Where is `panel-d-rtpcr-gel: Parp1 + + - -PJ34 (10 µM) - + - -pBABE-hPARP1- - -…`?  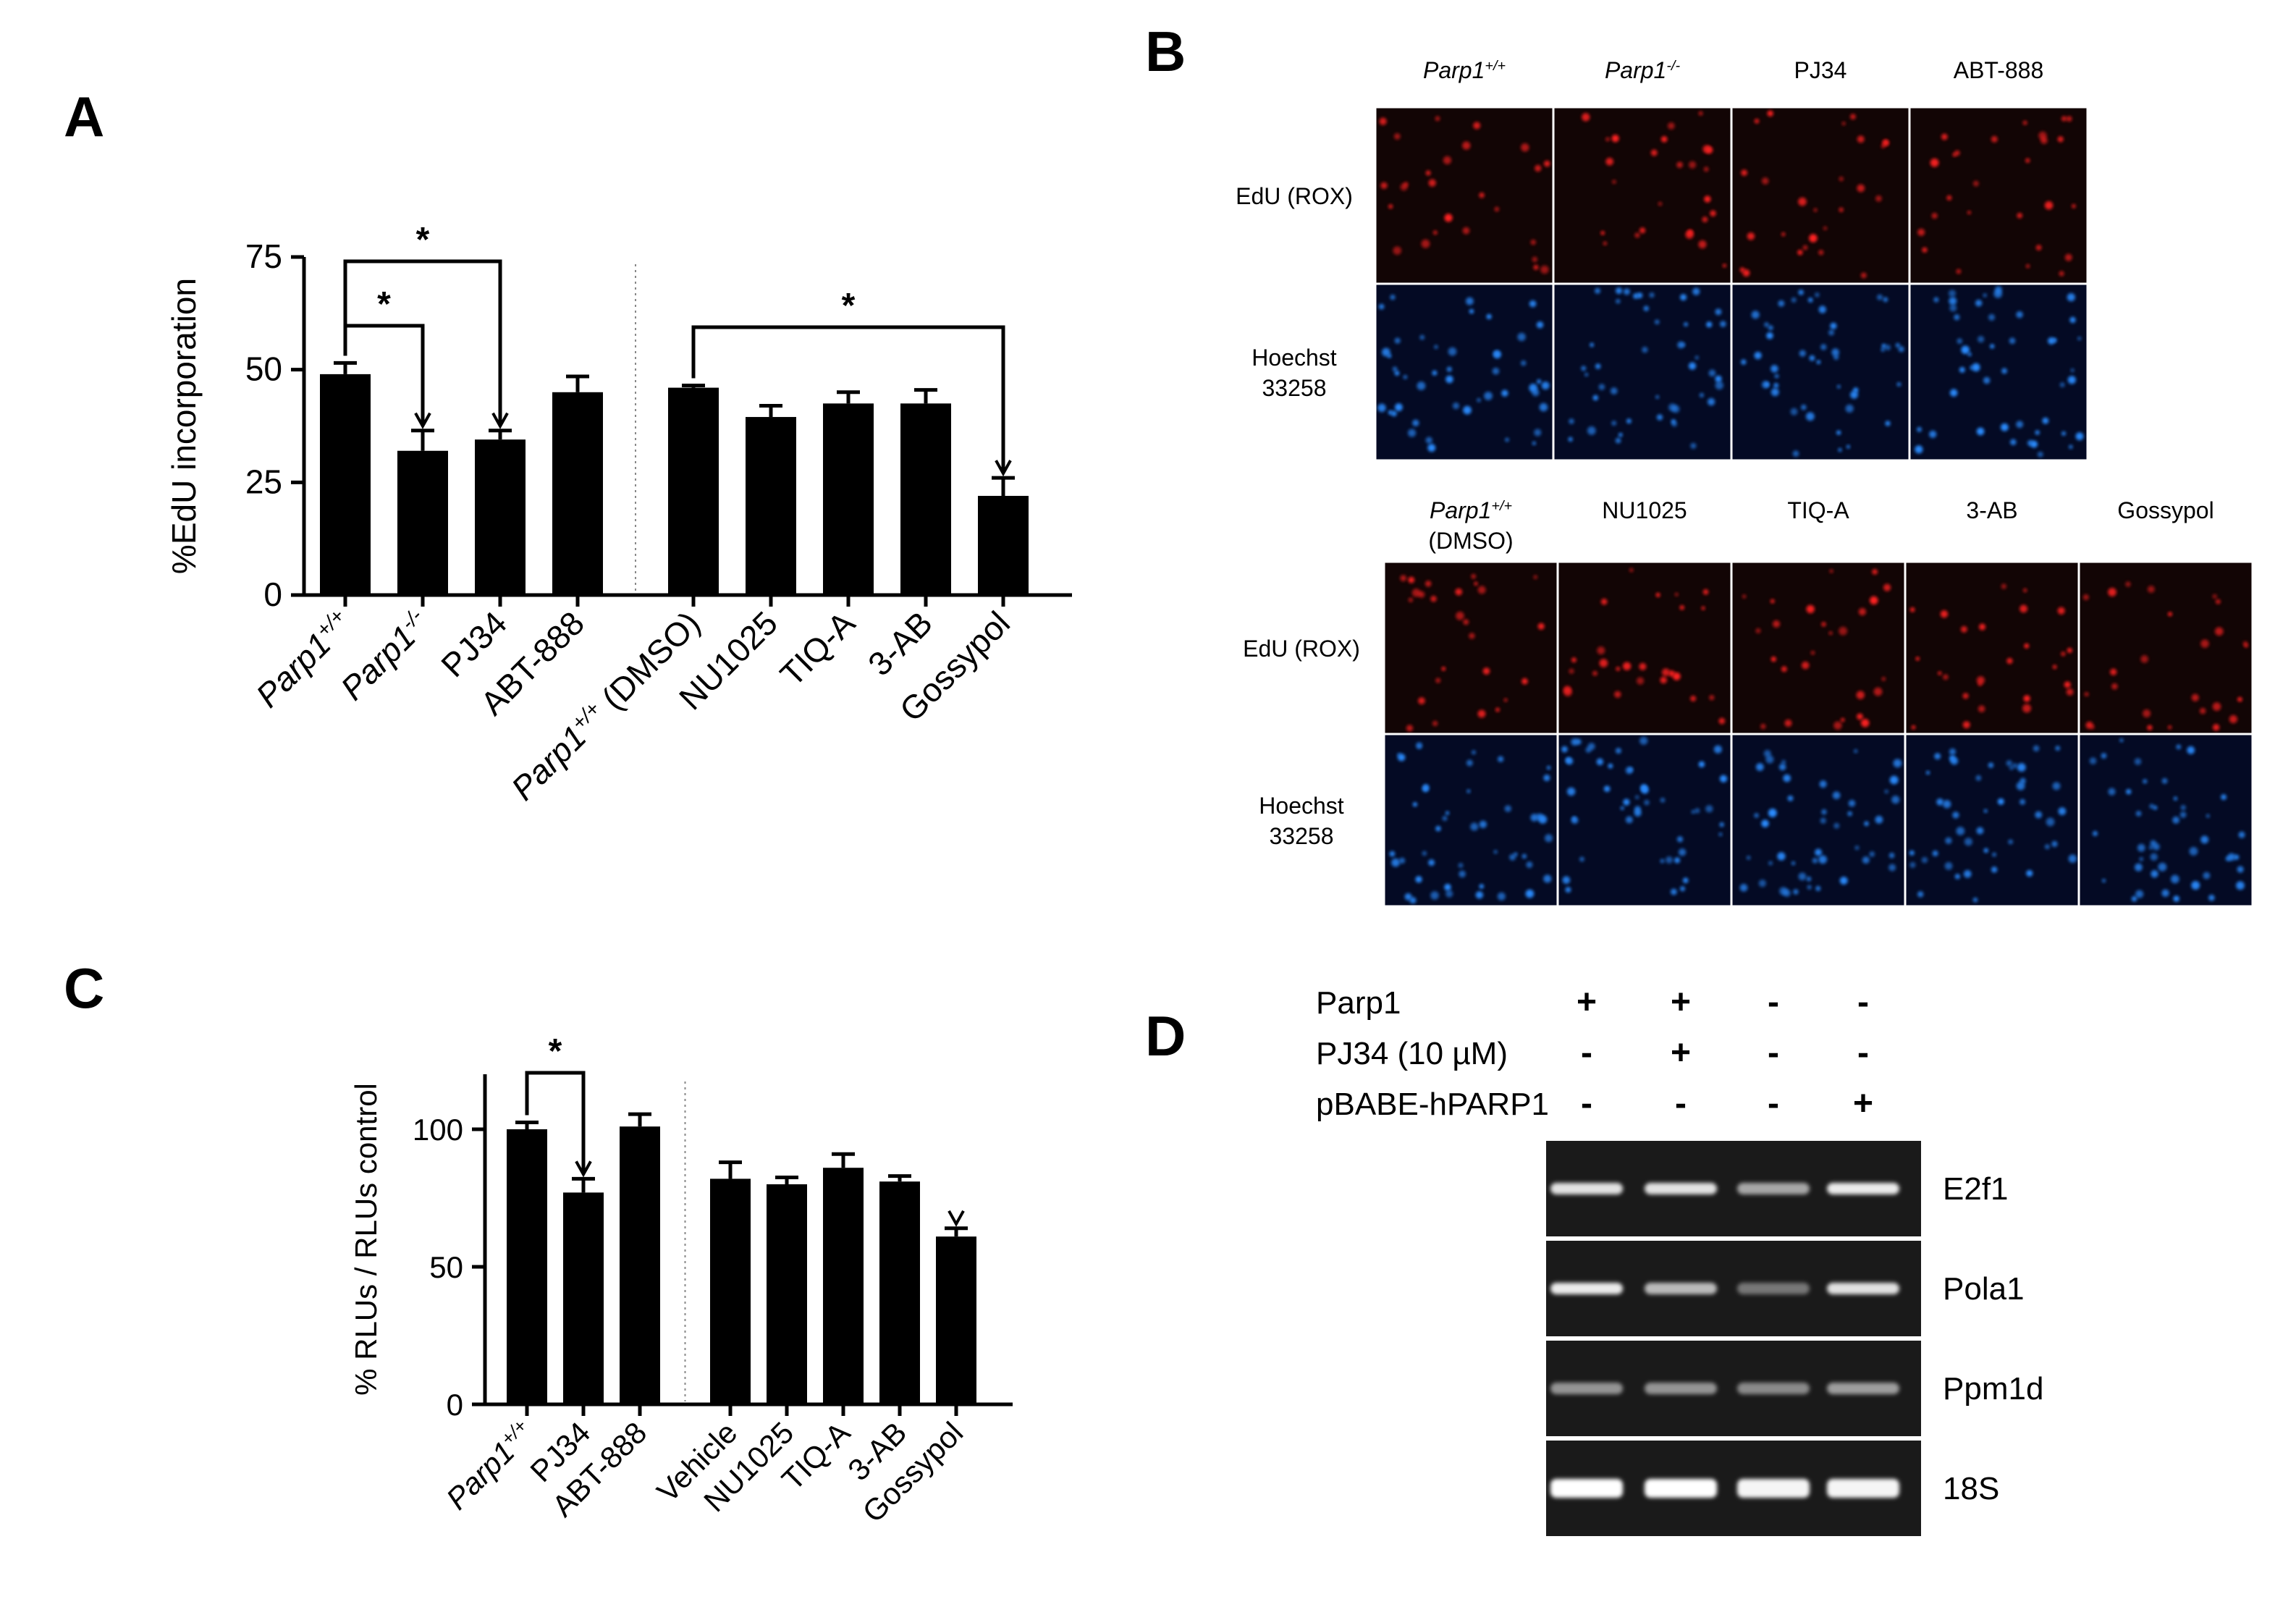 panel-d-rtpcr-gel: Parp1 + + - -PJ34 (10 µM) - + - -pBABE-hPARP1- - -… is located at coordinates (1680, 1259).